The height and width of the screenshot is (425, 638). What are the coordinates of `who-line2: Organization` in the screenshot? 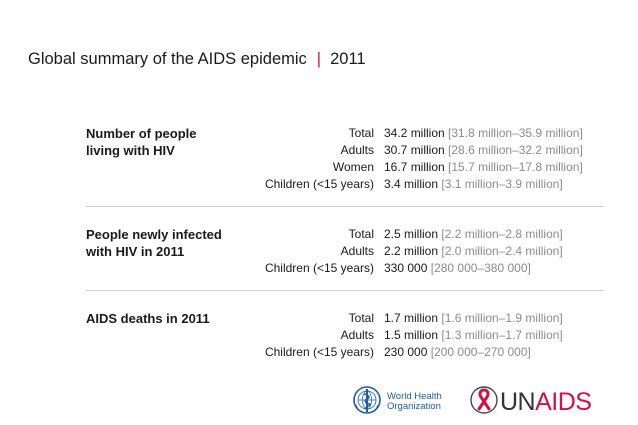 It's located at (414, 406).